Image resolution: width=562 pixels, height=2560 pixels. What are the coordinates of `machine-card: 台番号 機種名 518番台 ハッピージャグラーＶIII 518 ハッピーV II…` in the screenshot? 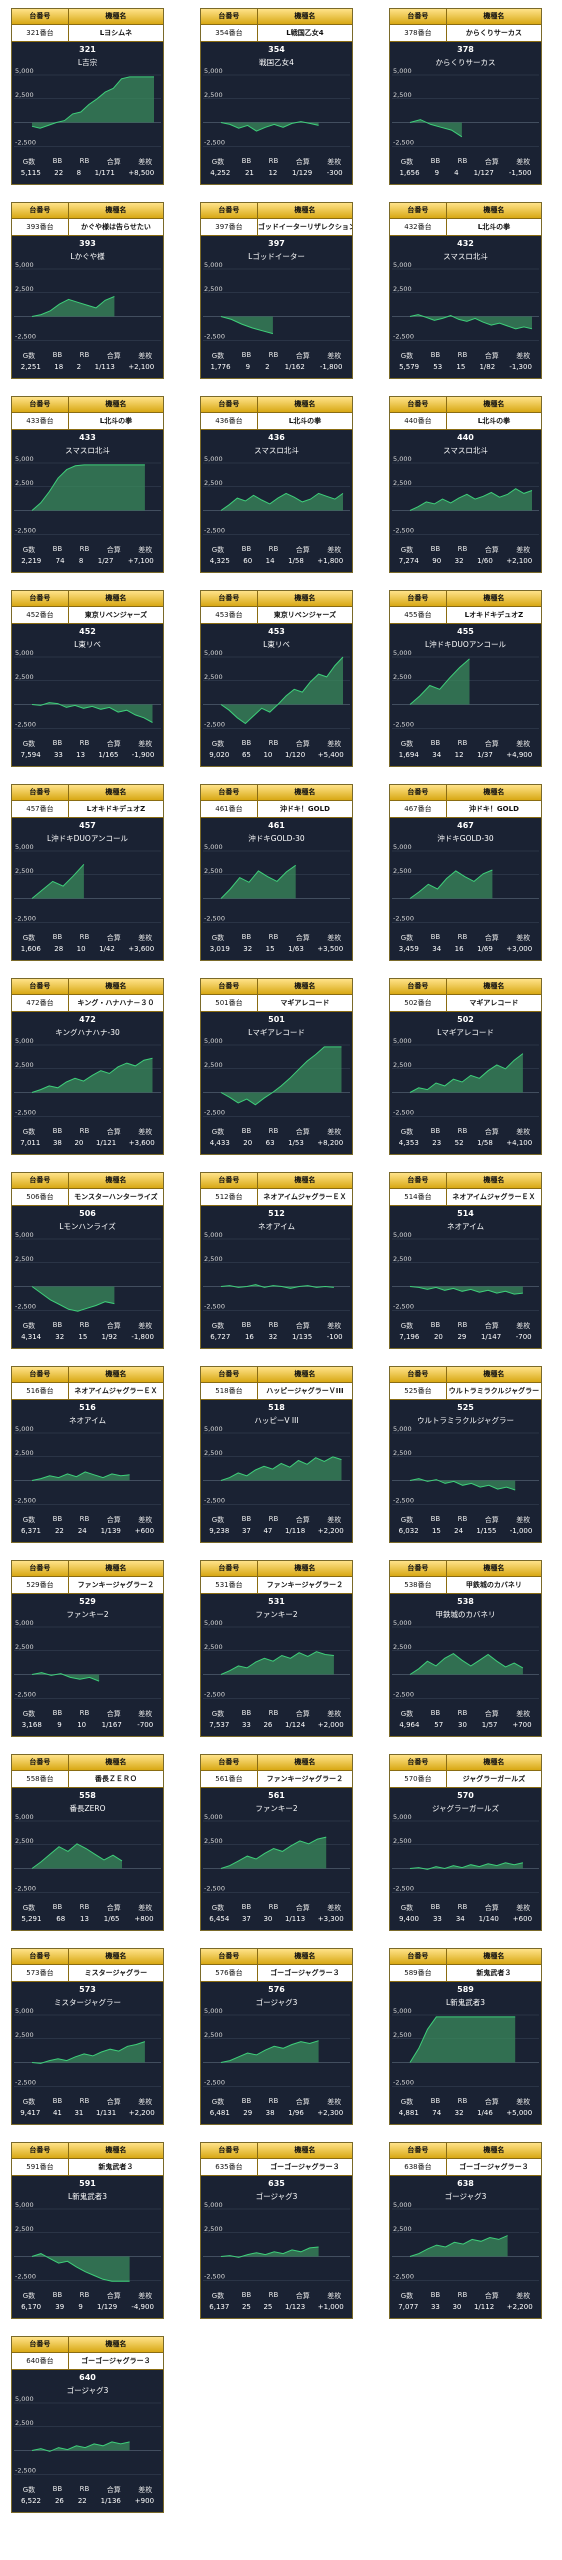 It's located at (276, 1454).